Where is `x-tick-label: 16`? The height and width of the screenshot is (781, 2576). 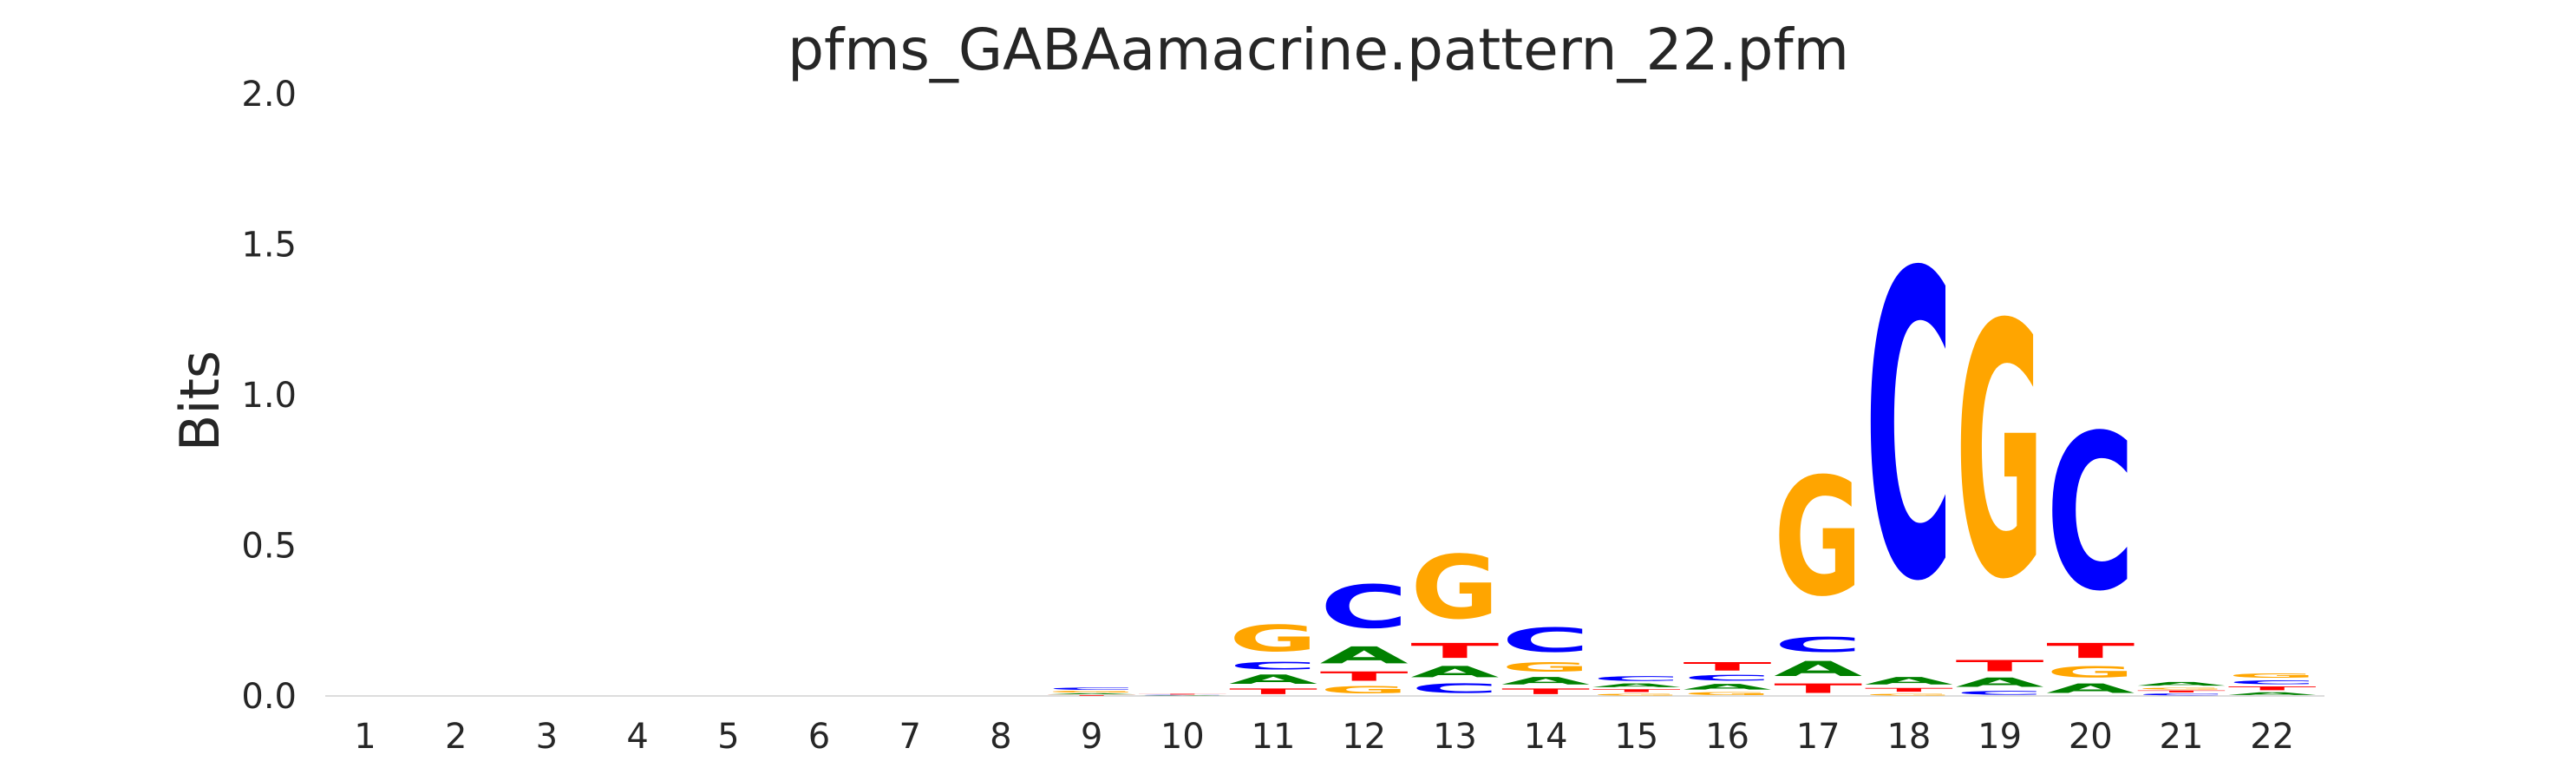 x-tick-label: 16 is located at coordinates (1727, 737).